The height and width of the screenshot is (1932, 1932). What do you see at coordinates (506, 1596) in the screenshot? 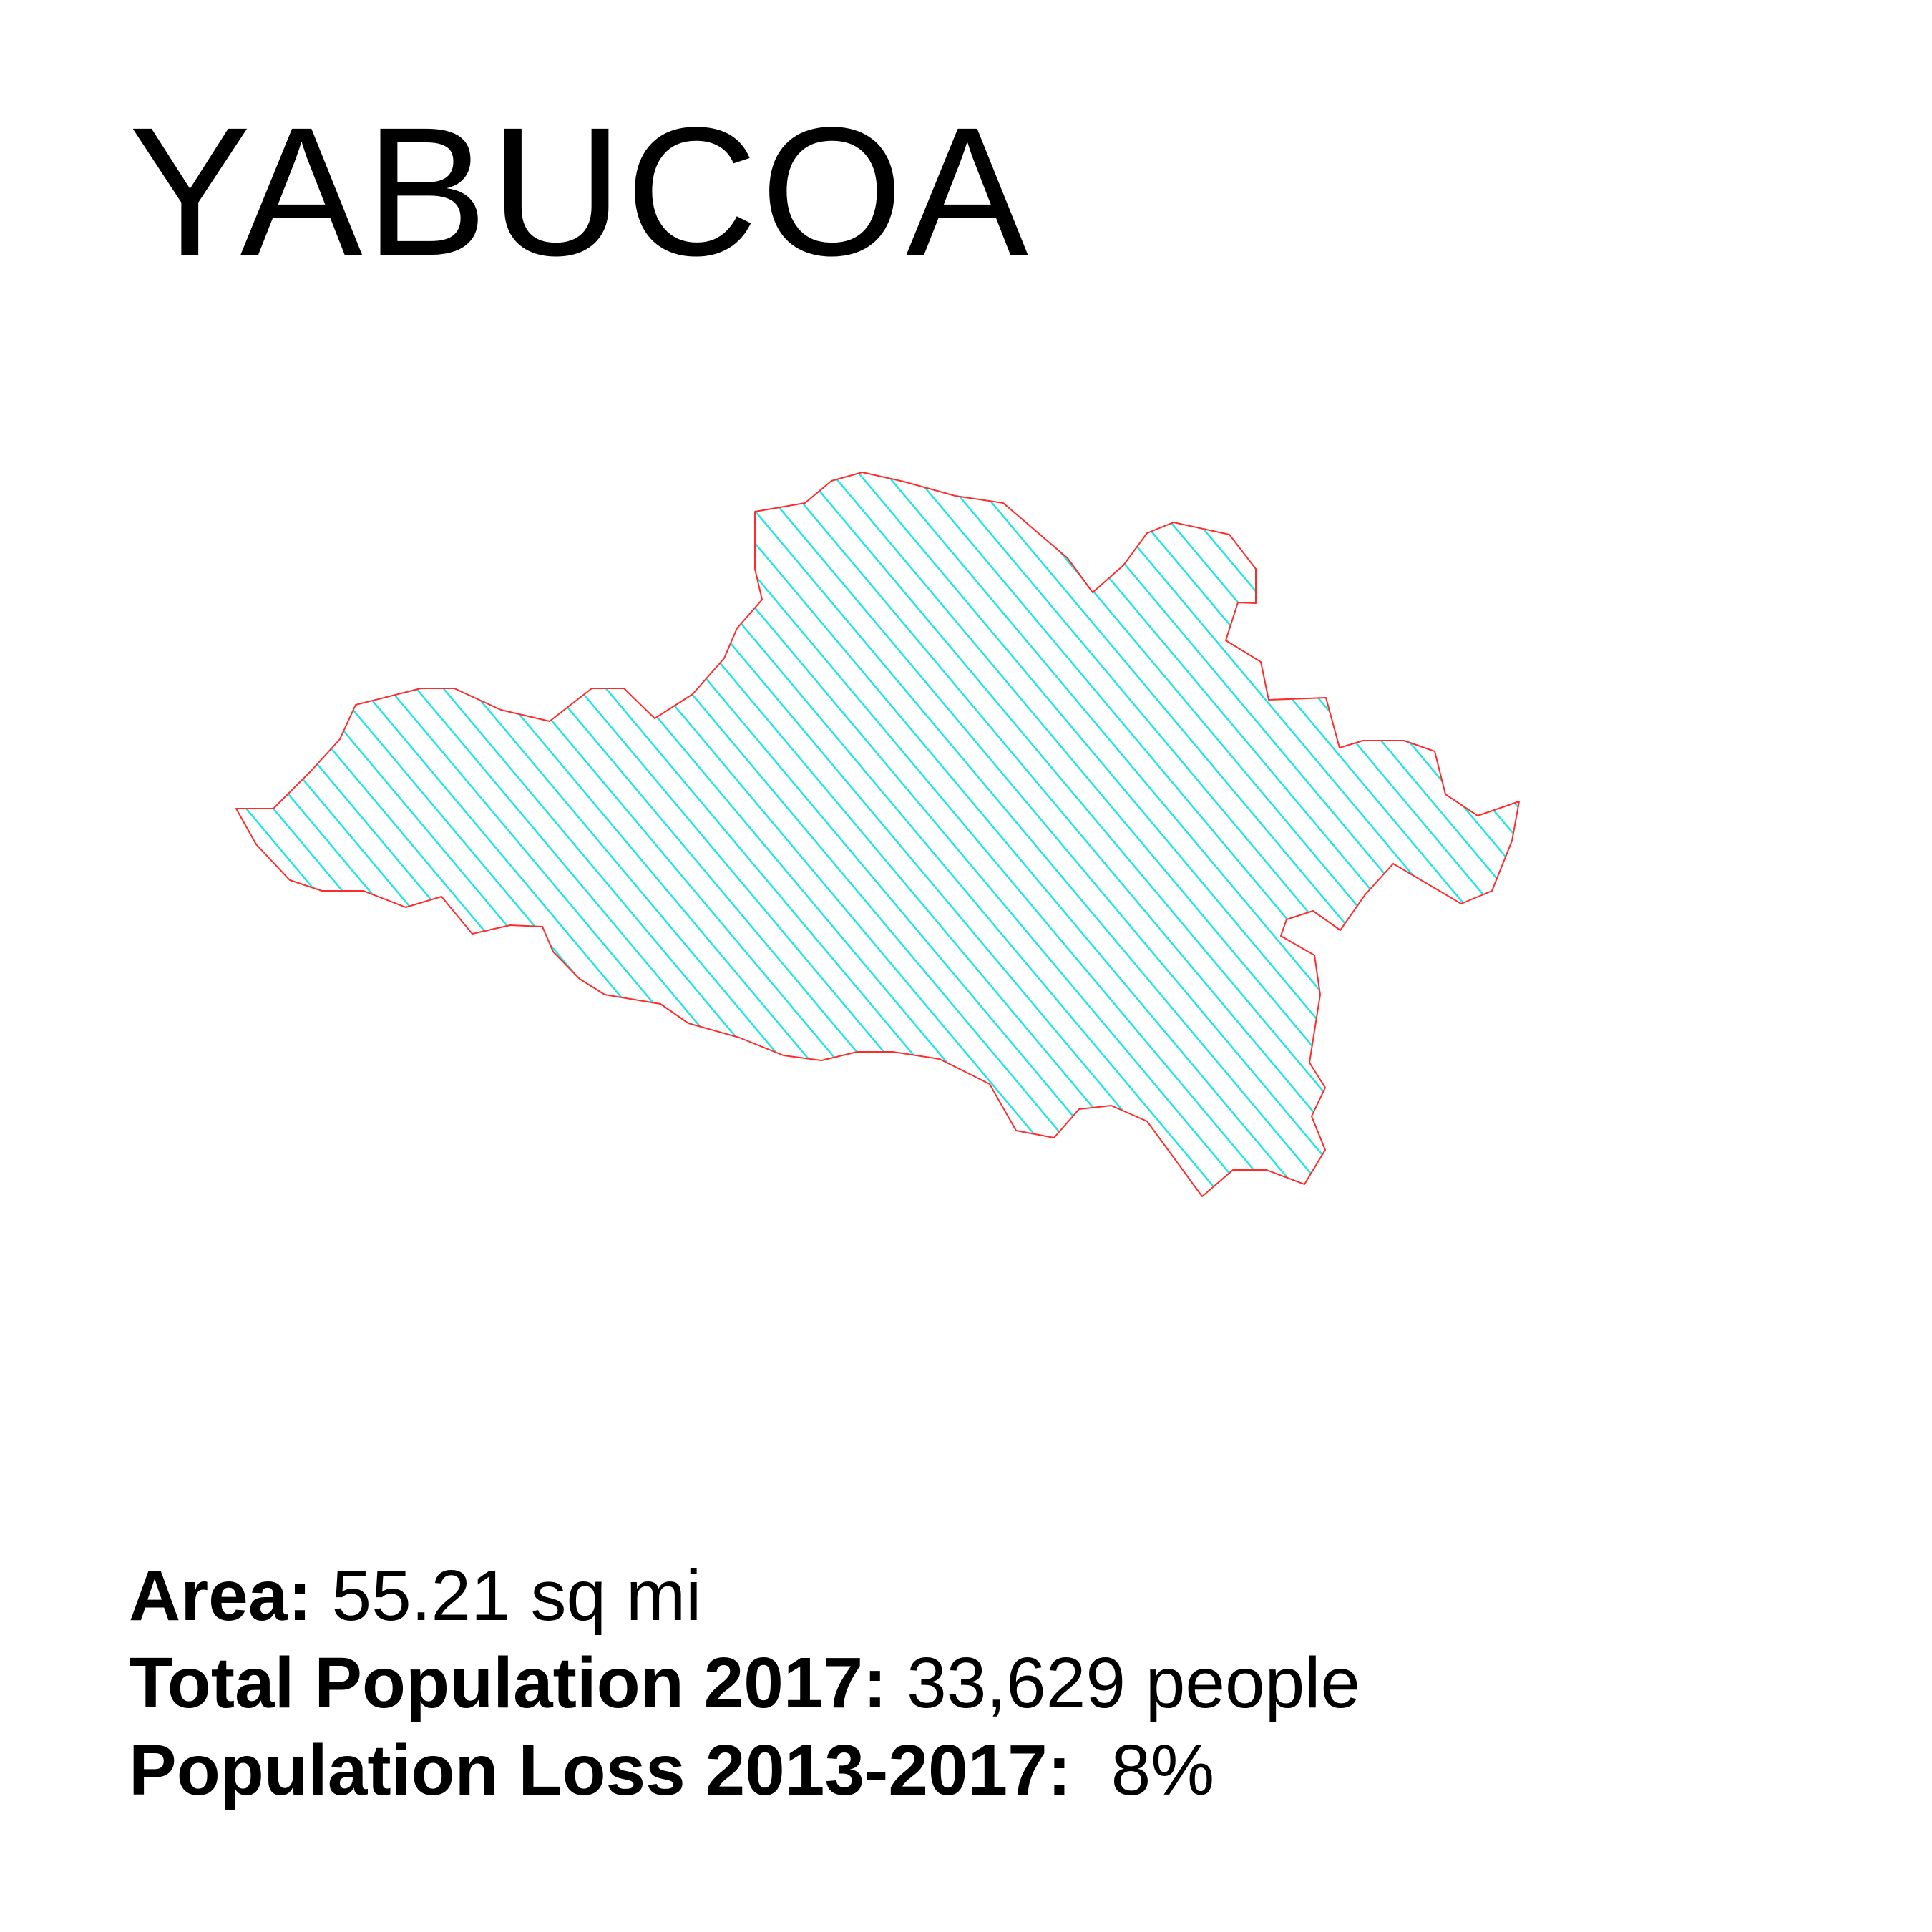
I see `area-value: 55.21 sq mi` at bounding box center [506, 1596].